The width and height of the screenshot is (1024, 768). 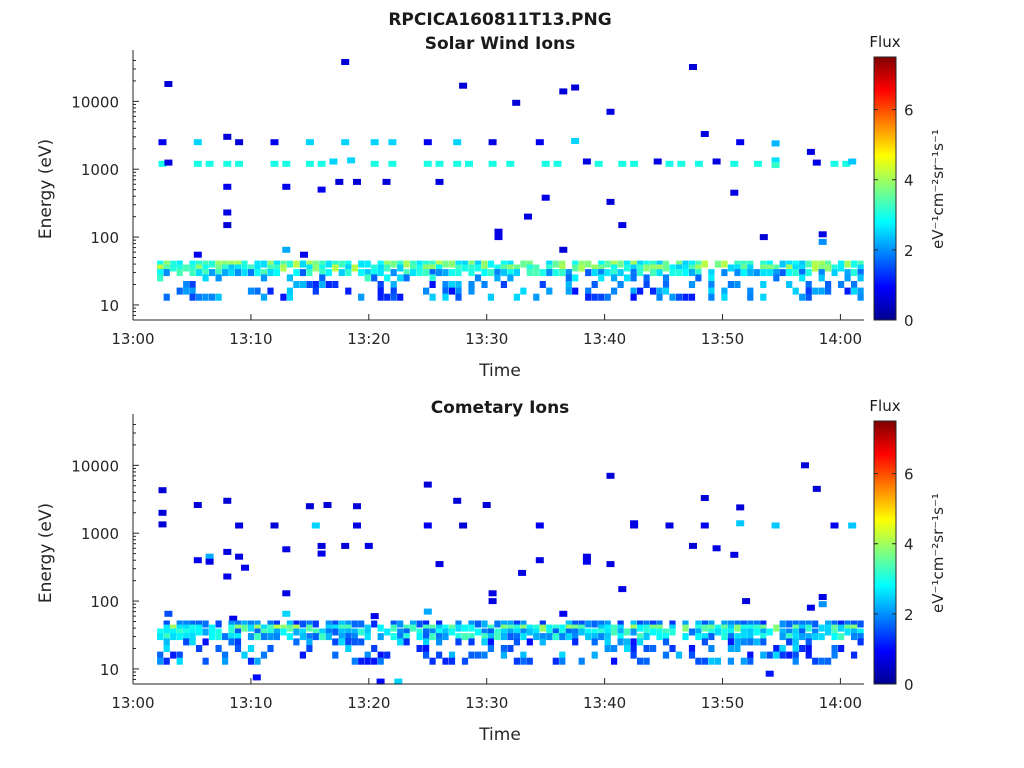 What do you see at coordinates (95, 466) in the screenshot?
I see `y-tick-label: 10000` at bounding box center [95, 466].